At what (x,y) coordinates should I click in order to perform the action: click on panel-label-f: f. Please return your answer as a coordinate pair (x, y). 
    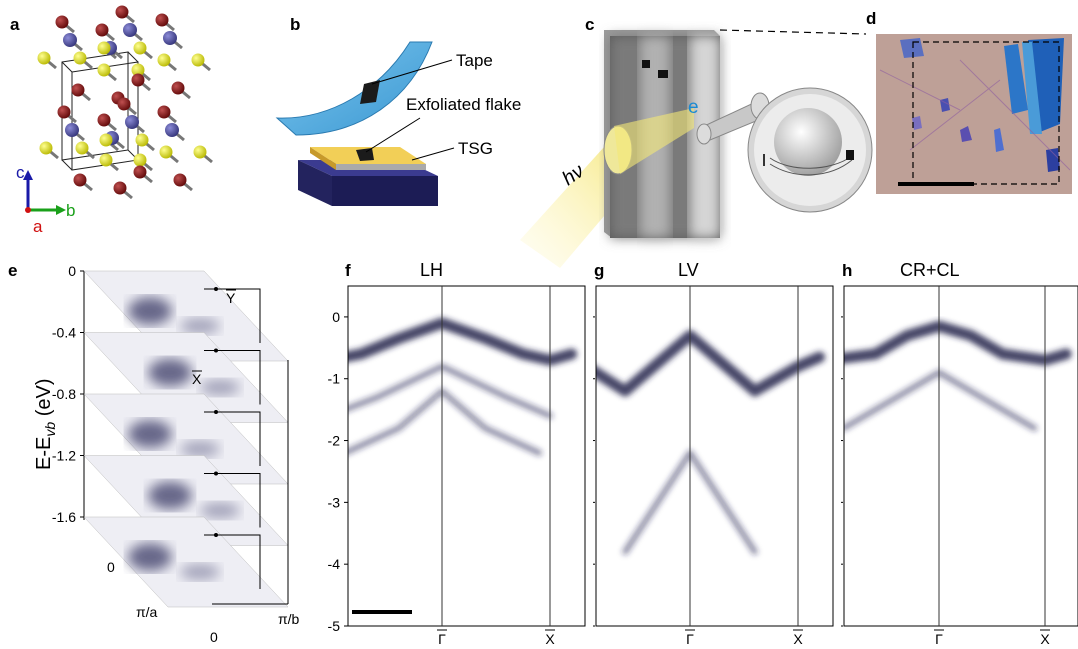
    Looking at the image, I should click on (348, 270).